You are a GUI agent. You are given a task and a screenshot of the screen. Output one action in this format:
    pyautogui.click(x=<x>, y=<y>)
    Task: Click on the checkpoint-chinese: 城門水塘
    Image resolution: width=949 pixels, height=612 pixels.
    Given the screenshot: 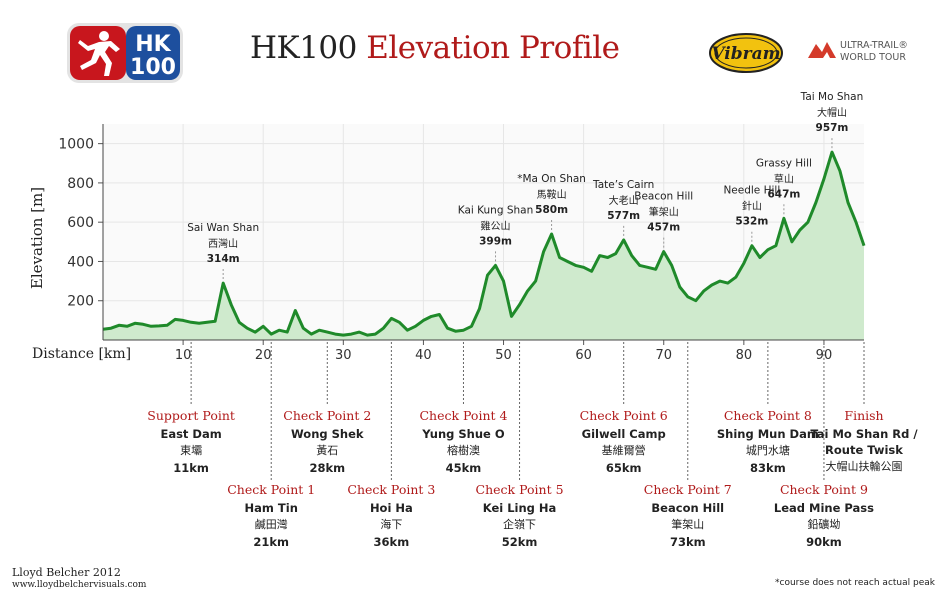 What is the action you would take?
    pyautogui.click(x=768, y=450)
    